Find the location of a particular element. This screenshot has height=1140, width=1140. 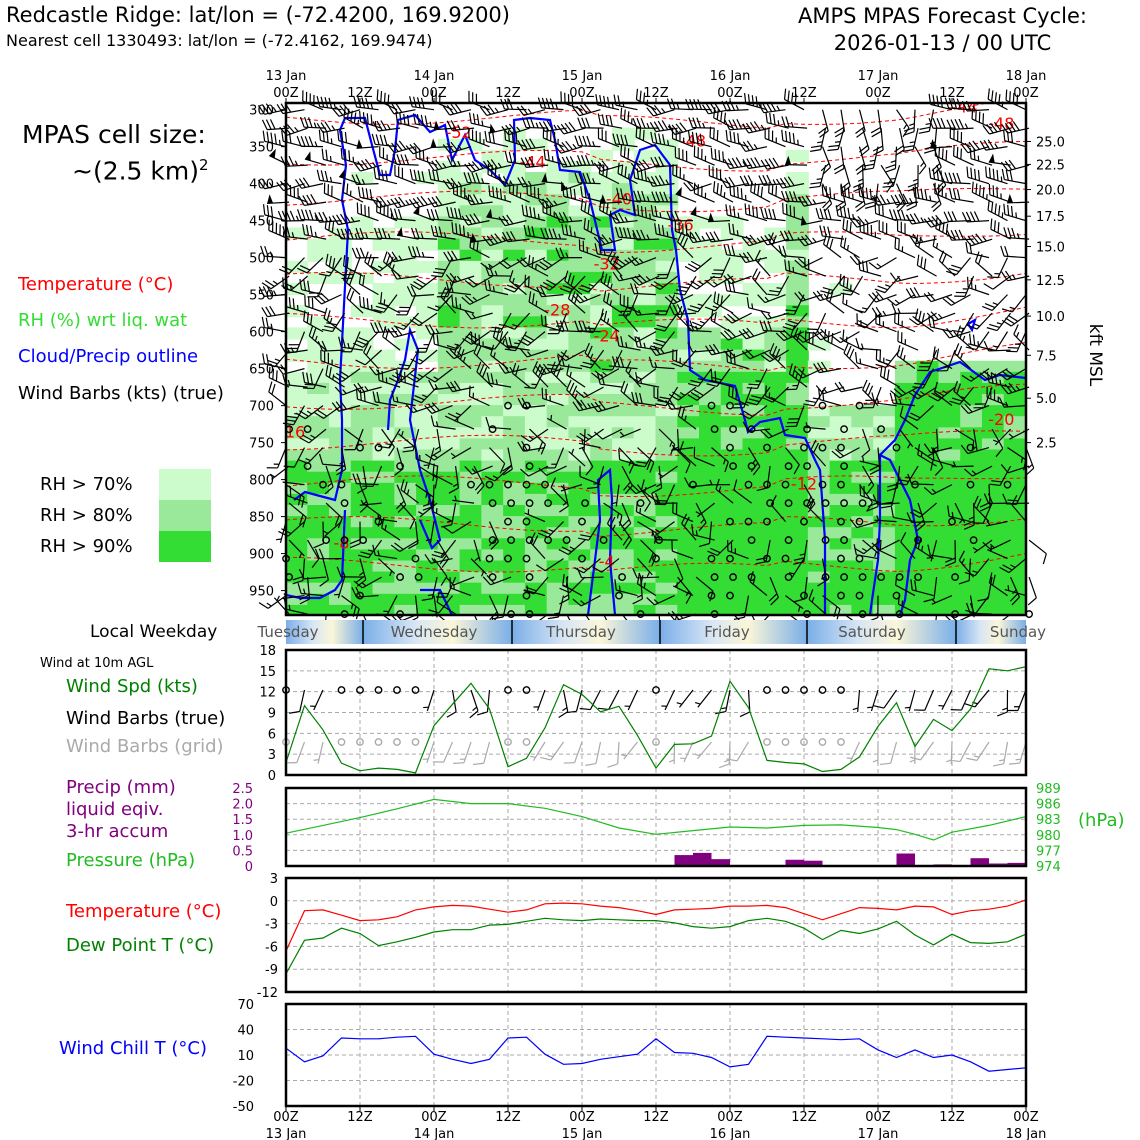

cloud-outline is located at coordinates (971, 325).